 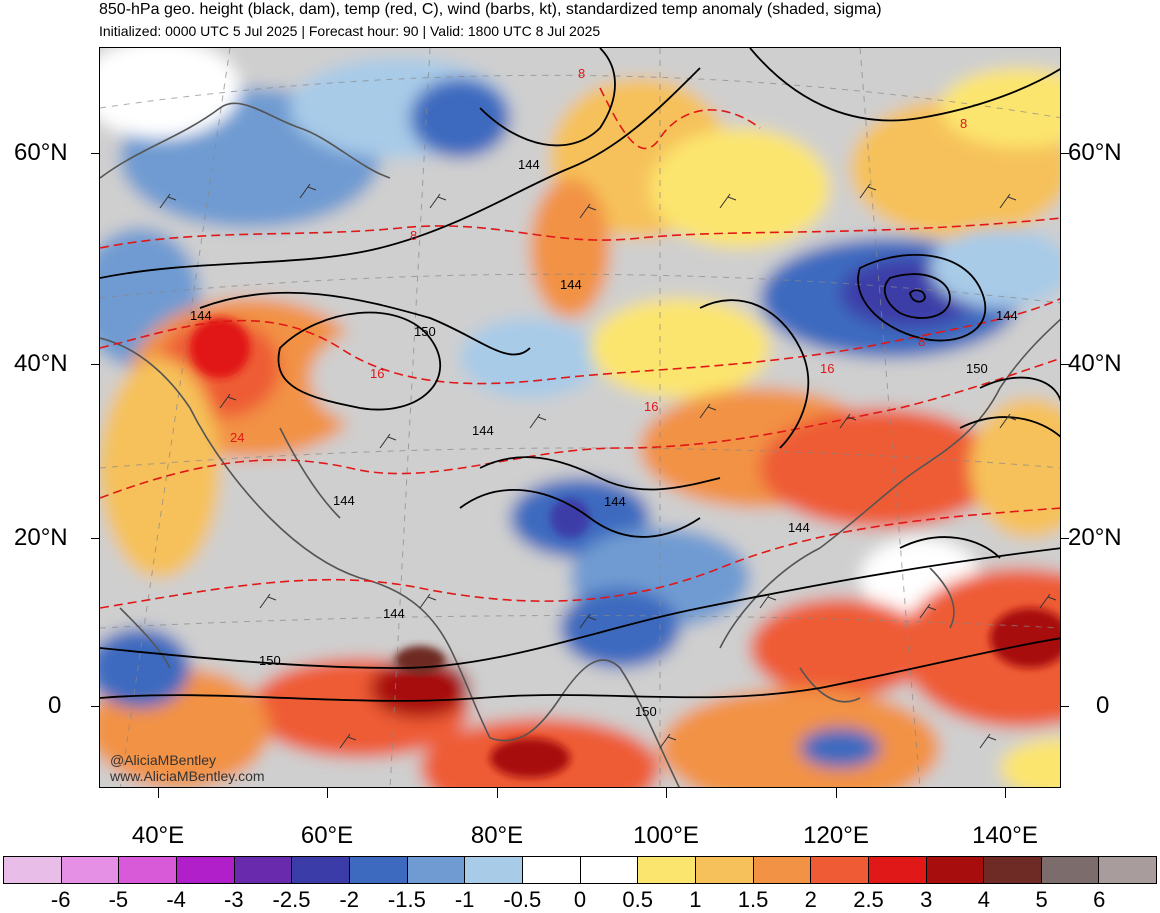 I want to click on lat-label-60n-right: 60°N, so click(x=1095, y=152).